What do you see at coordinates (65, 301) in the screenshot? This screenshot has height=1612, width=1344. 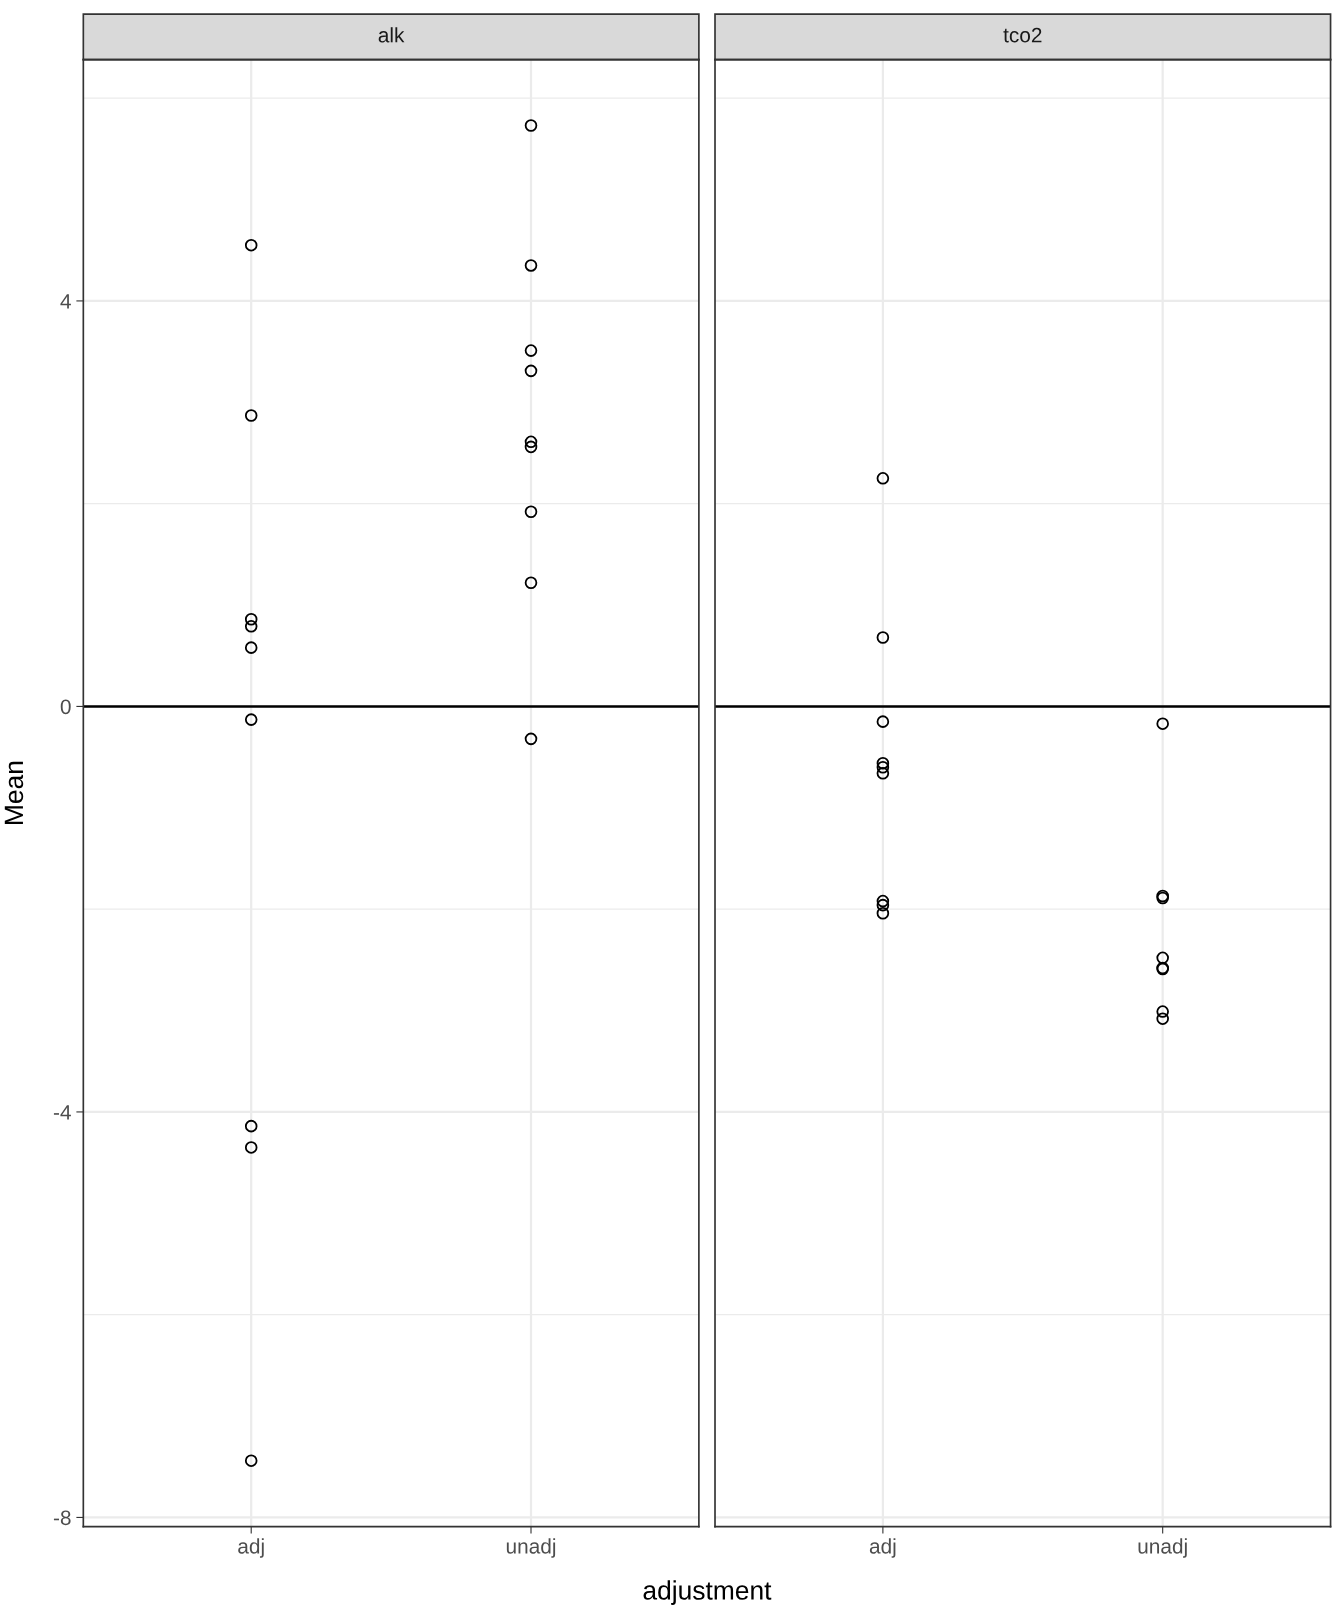 I see `y-tick-label: 4` at bounding box center [65, 301].